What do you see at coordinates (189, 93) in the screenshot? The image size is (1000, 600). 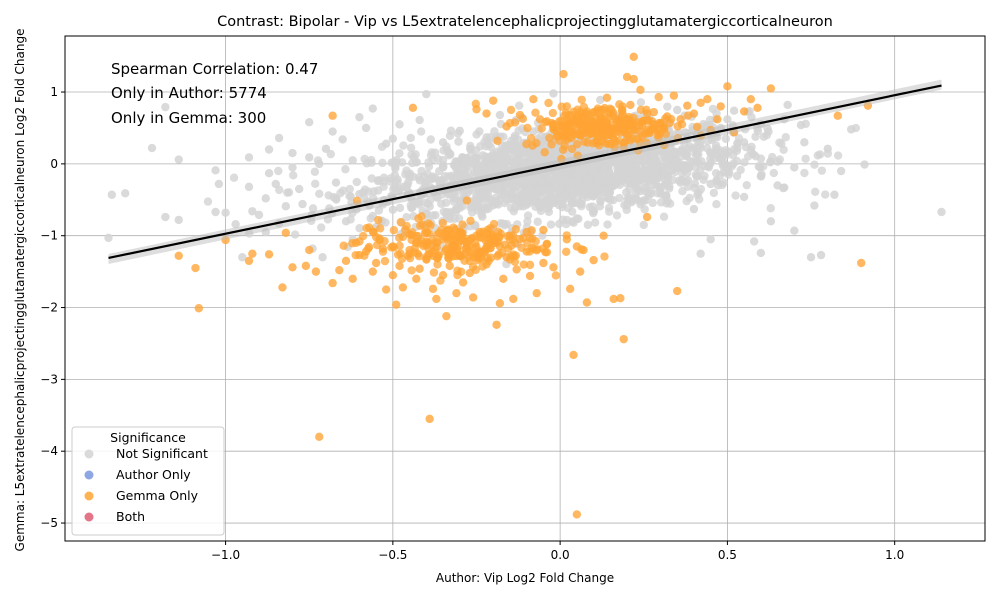 I see `author-only-annotation: Only in Author: 5774` at bounding box center [189, 93].